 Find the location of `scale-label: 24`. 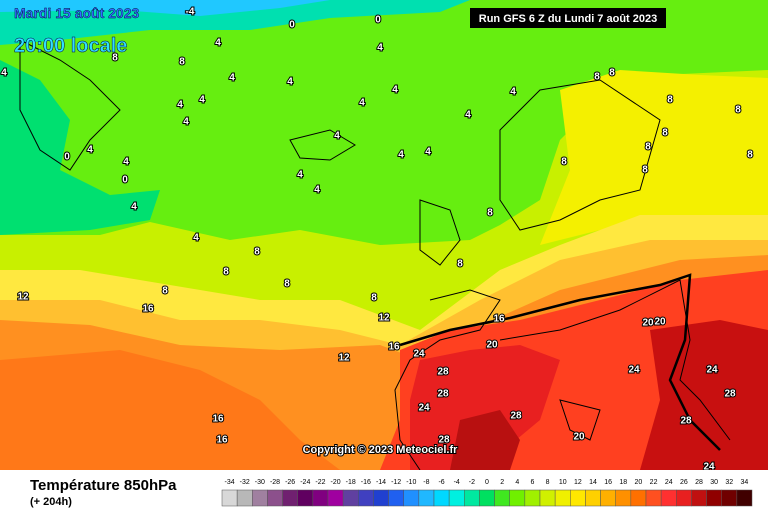

scale-label: 24 is located at coordinates (669, 482).